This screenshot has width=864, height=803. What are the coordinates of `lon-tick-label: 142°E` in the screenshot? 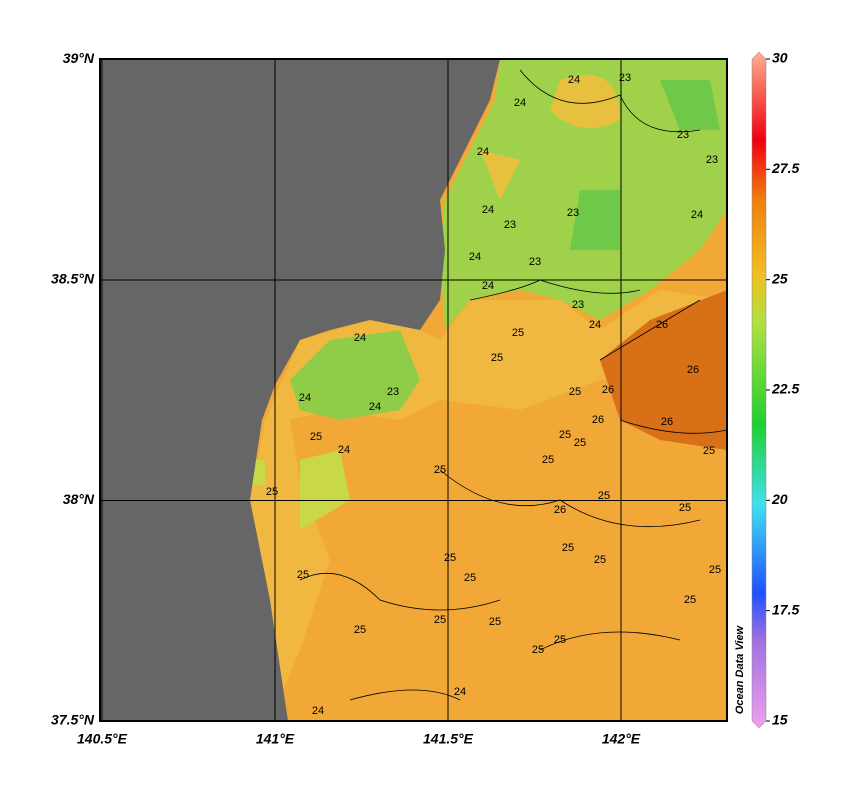 It's located at (621, 739).